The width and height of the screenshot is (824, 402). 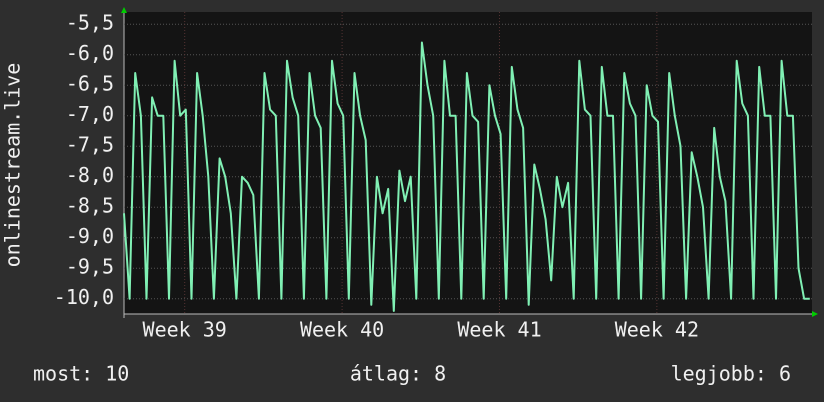 What do you see at coordinates (398, 374) in the screenshot?
I see `stat-average: átlag: 8` at bounding box center [398, 374].